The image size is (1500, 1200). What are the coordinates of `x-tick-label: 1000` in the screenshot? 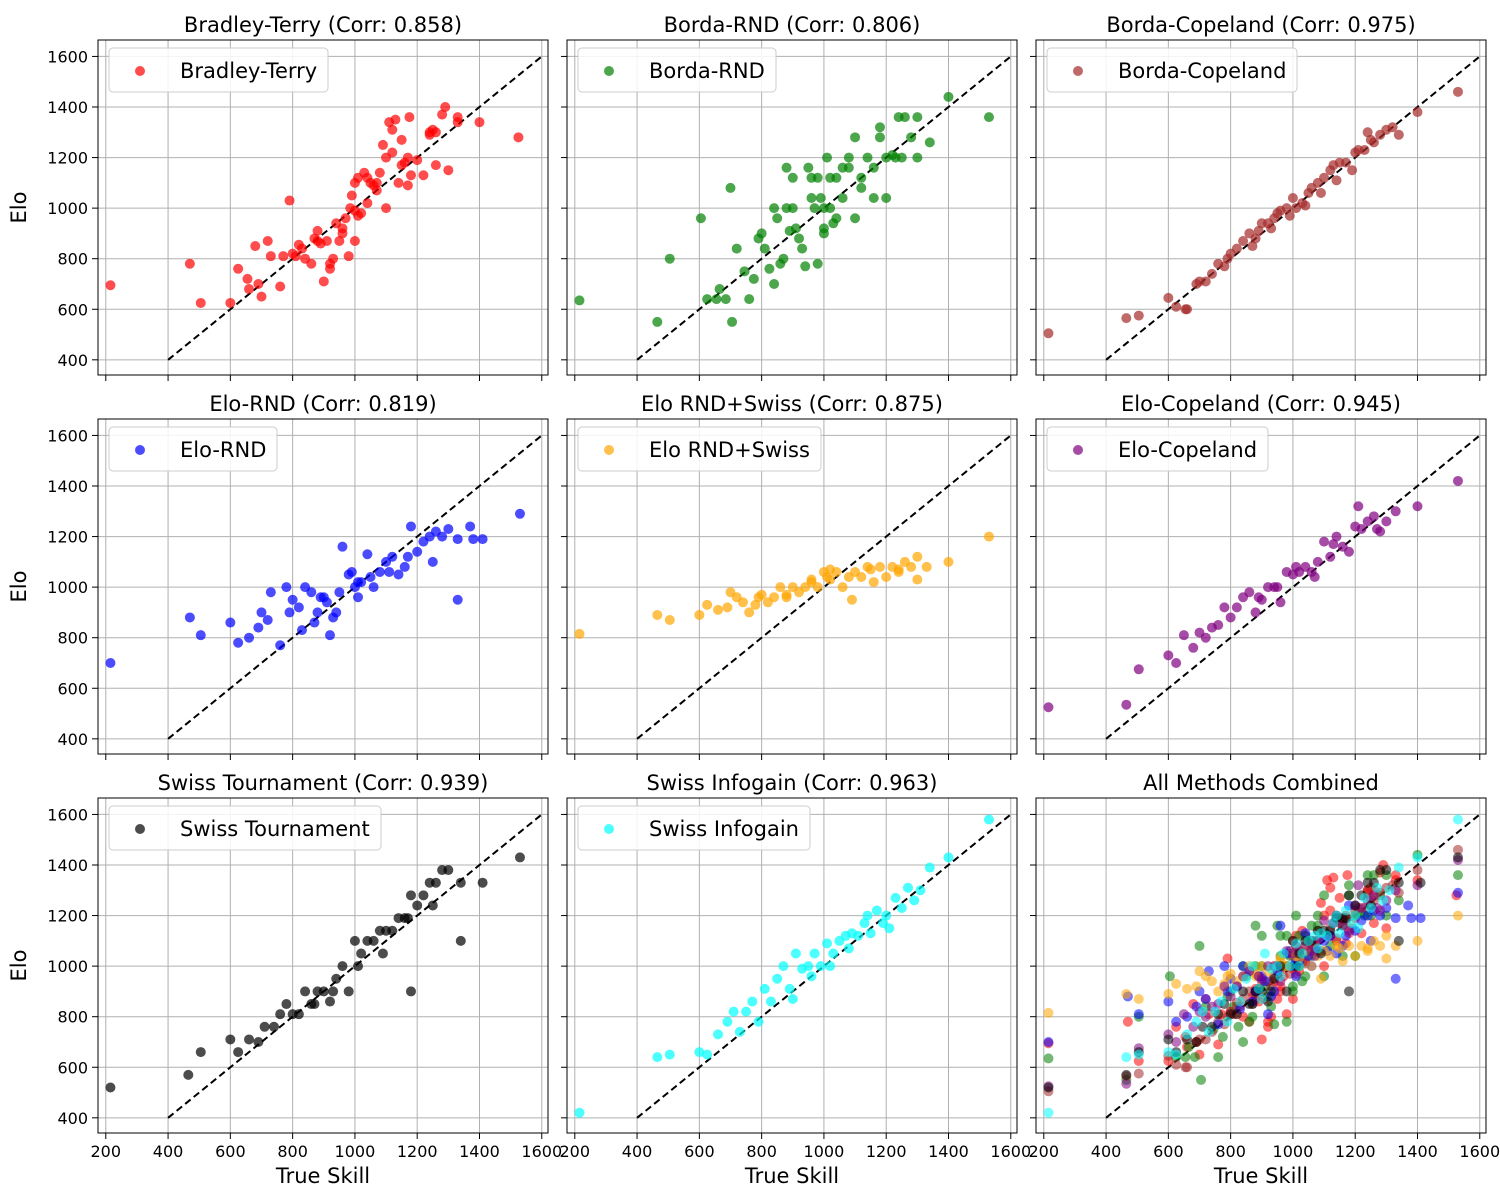 It's located at (355, 1151).